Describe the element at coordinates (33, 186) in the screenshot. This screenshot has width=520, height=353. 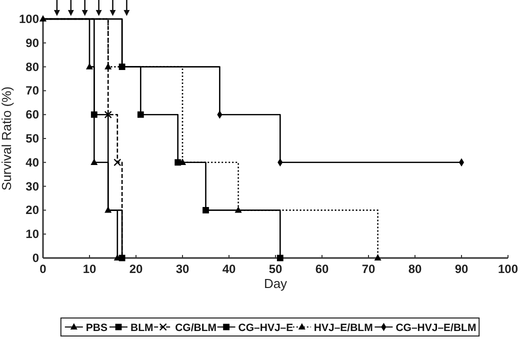
I see `y-tick-label: 30` at that location.